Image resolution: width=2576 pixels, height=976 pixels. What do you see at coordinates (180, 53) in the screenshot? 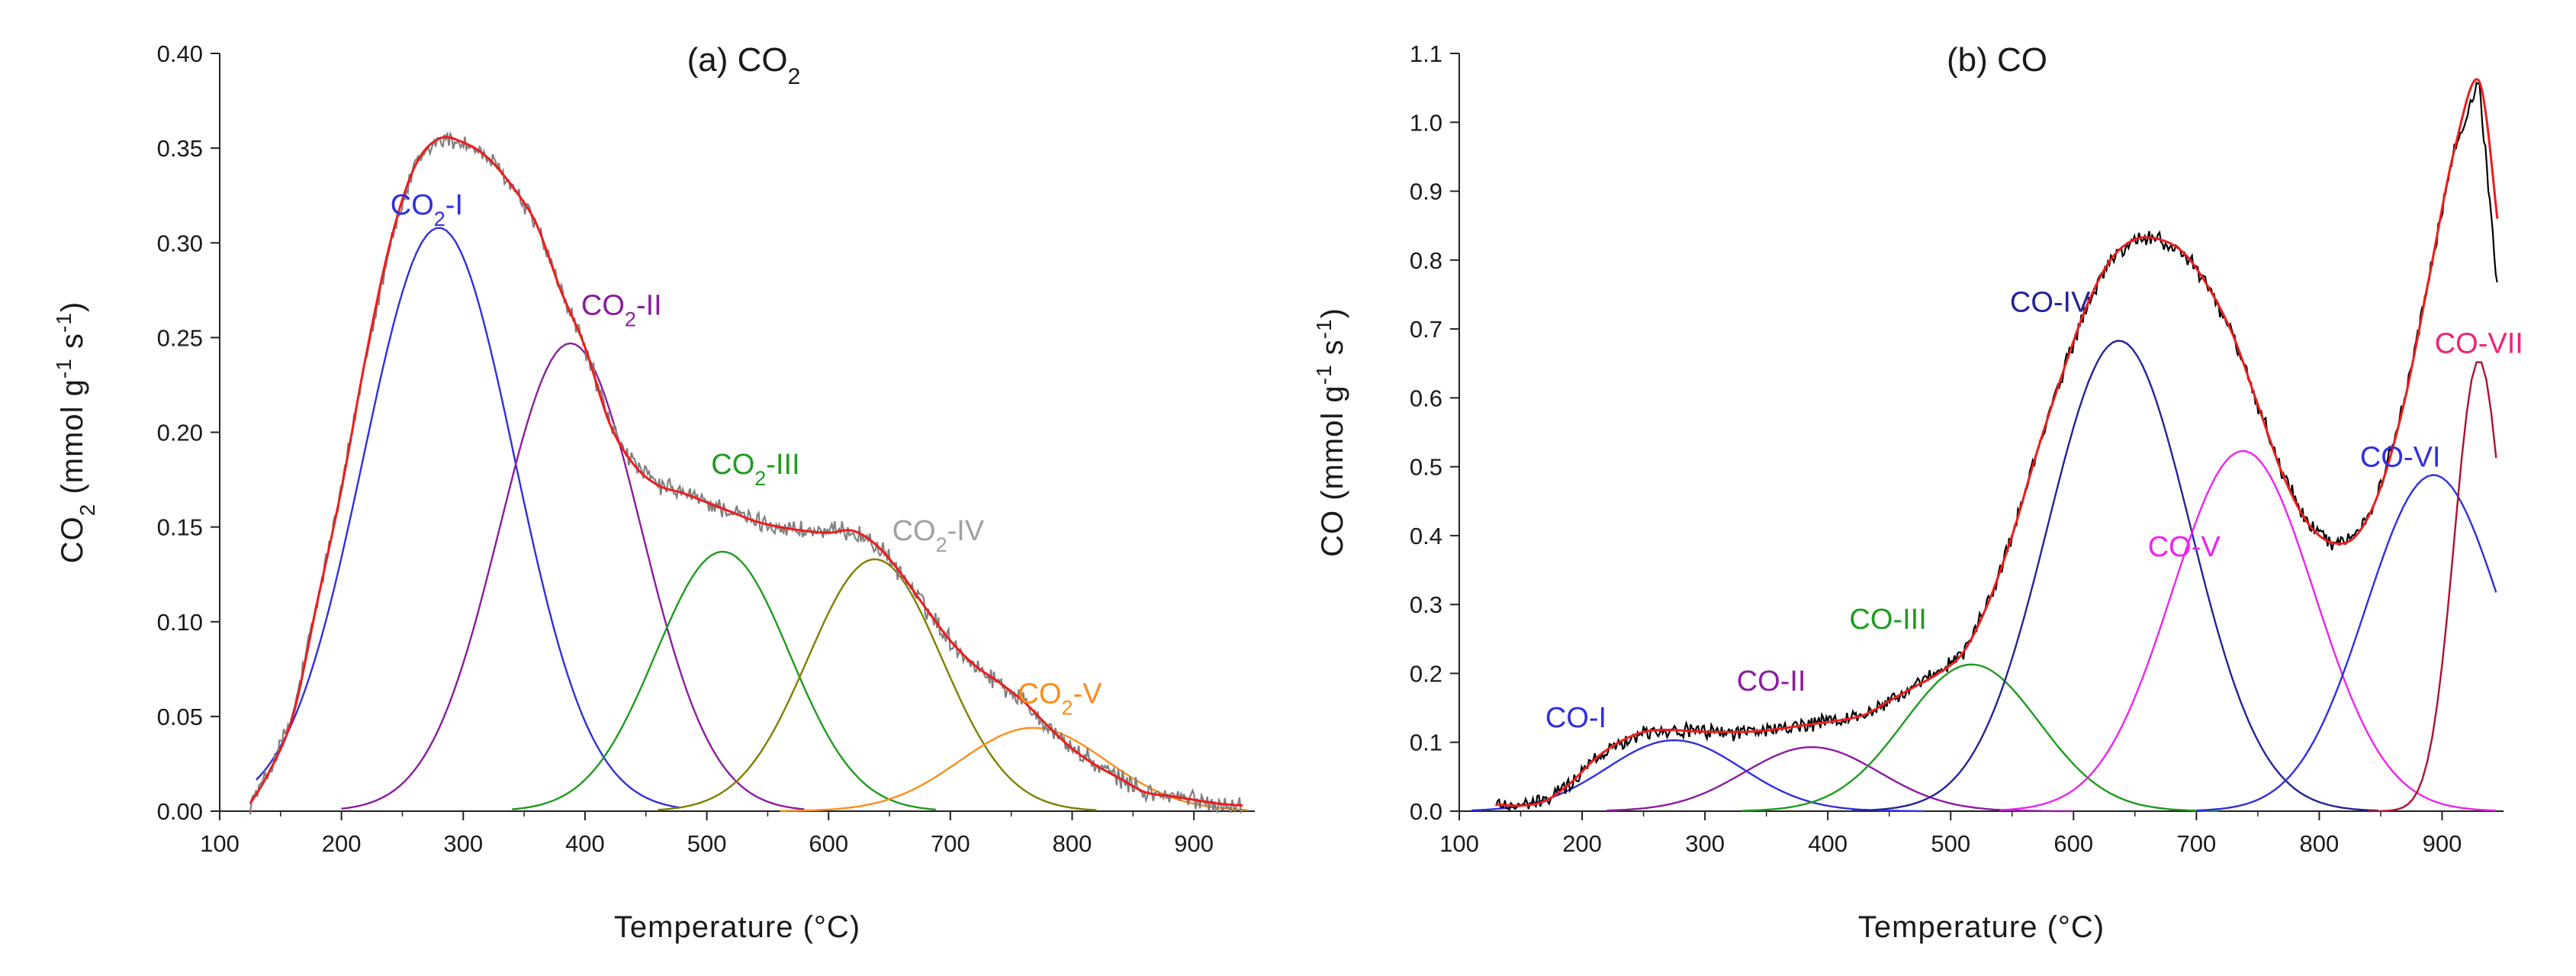
I see `y-tick-label: 0.40` at bounding box center [180, 53].